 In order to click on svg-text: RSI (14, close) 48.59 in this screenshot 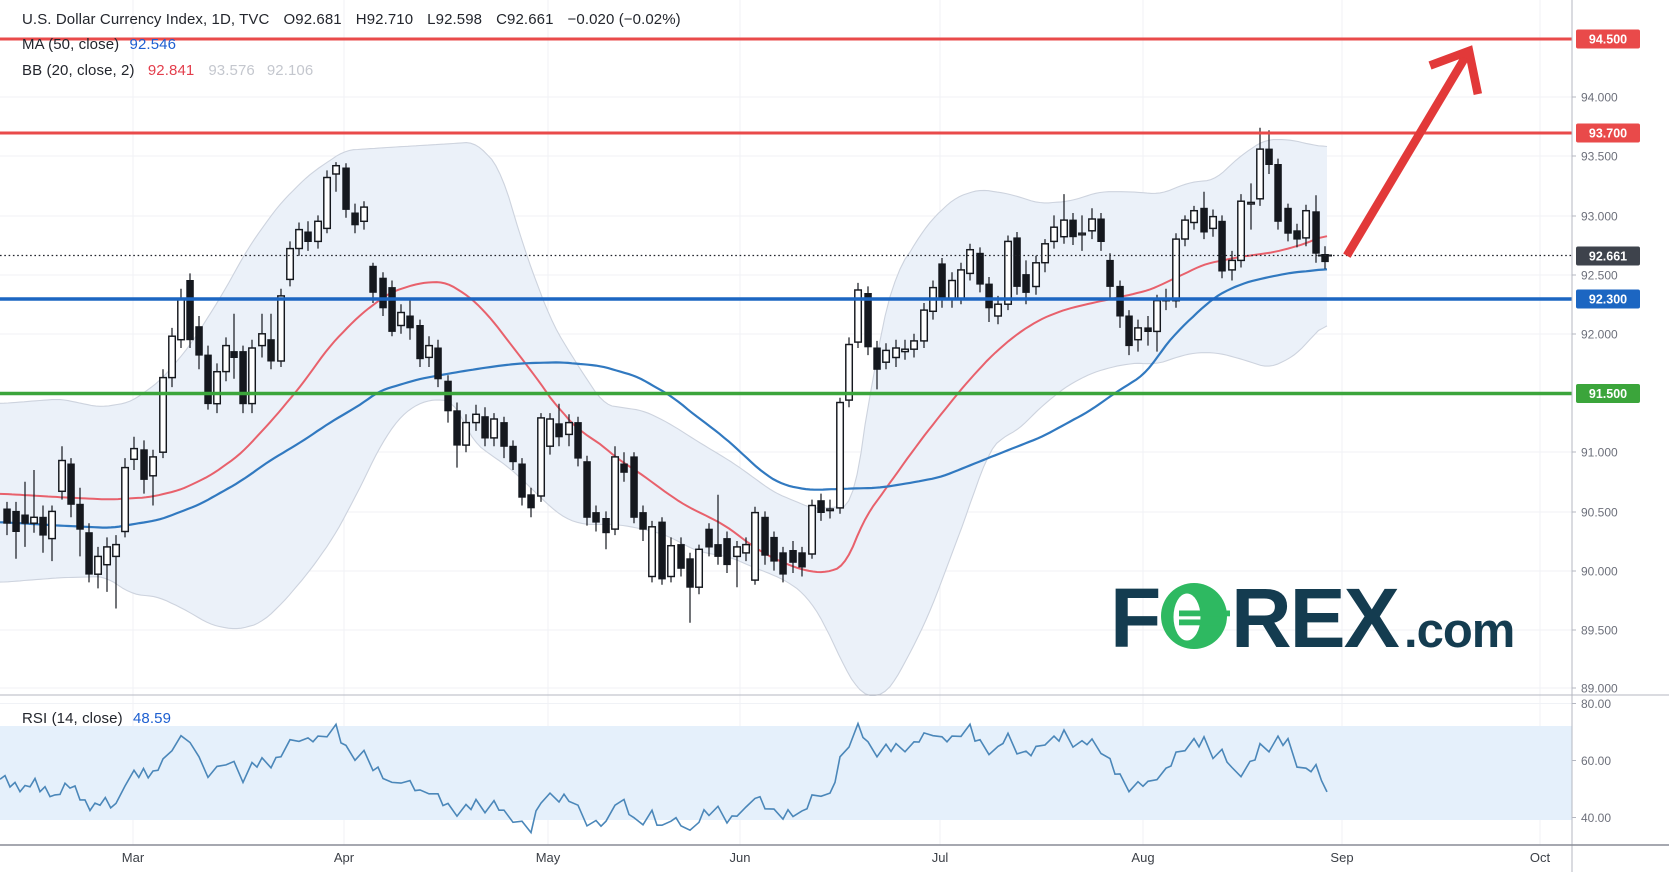, I will do `click(96, 718)`.